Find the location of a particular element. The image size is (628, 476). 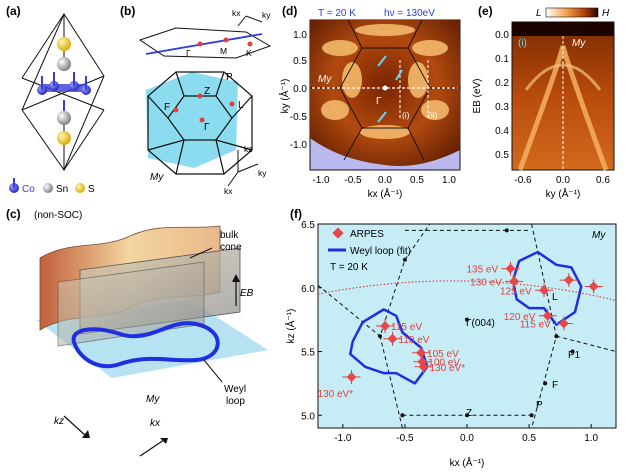

b-m-point: M is located at coordinates (223, 51).